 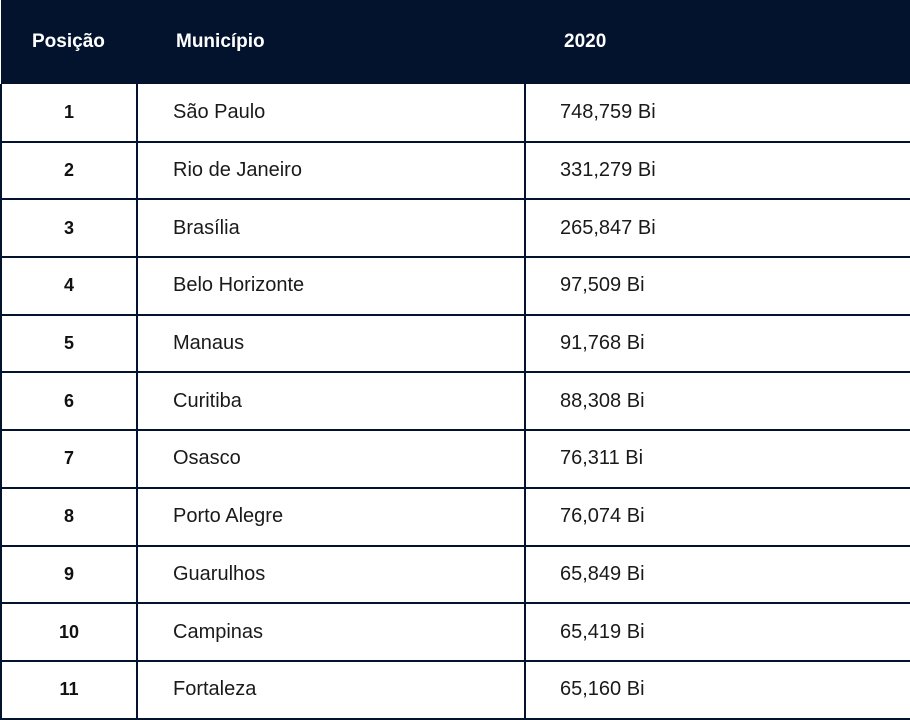 I want to click on table-row: 7 Osasco 76,311 Bi, so click(x=455, y=458).